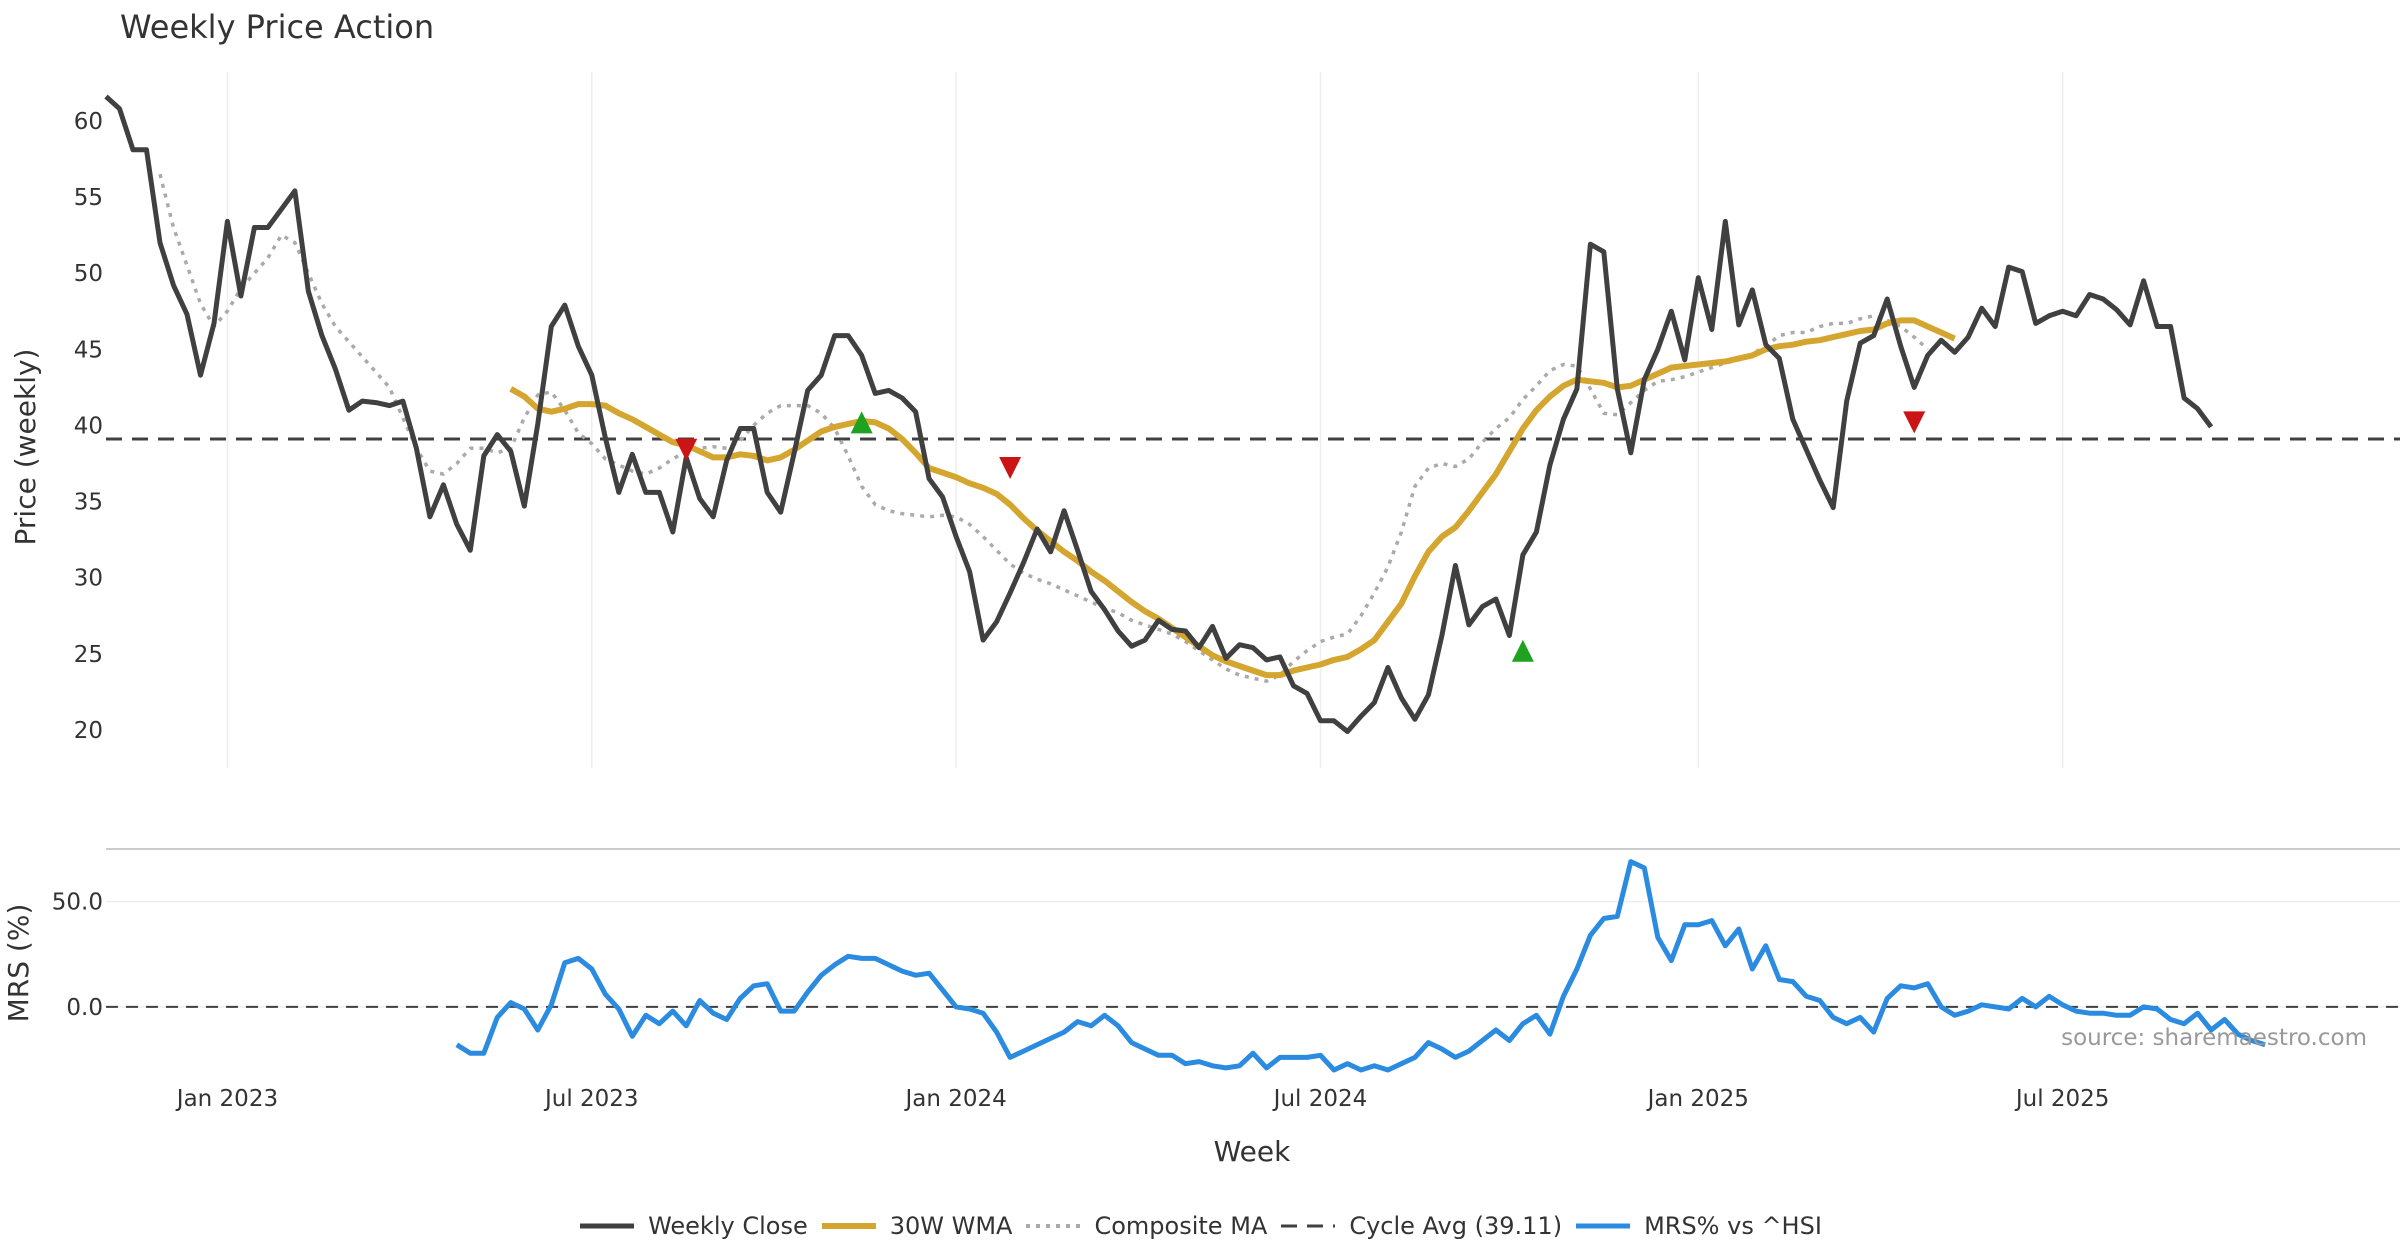  I want to click on mrs-y-tick-label: 50.0, so click(77, 903).